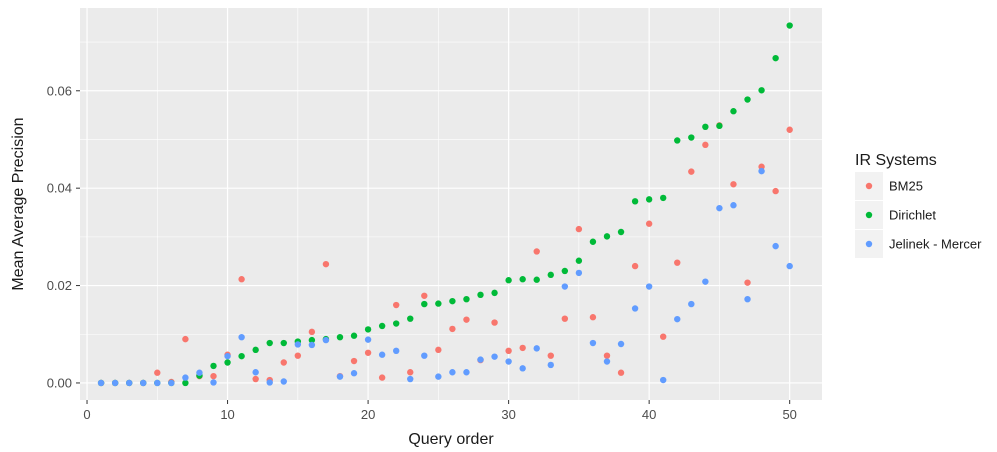  What do you see at coordinates (889, 186) in the screenshot?
I see `legend-item-bm25: BM25` at bounding box center [889, 186].